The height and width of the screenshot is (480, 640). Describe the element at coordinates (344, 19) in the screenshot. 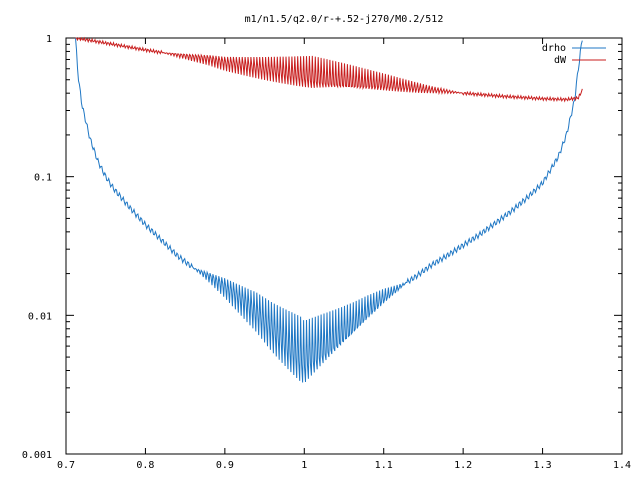

I see `chart-title: m1/n1.5/q2.0/r-+.52-j270/M0.2/512` at that location.